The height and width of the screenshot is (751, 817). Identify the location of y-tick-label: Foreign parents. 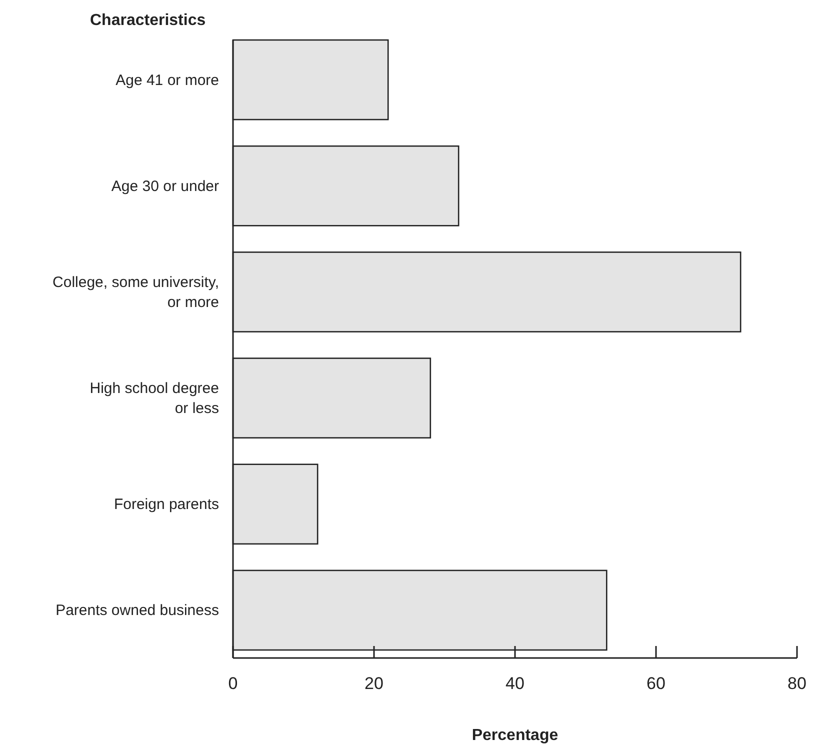
(166, 505).